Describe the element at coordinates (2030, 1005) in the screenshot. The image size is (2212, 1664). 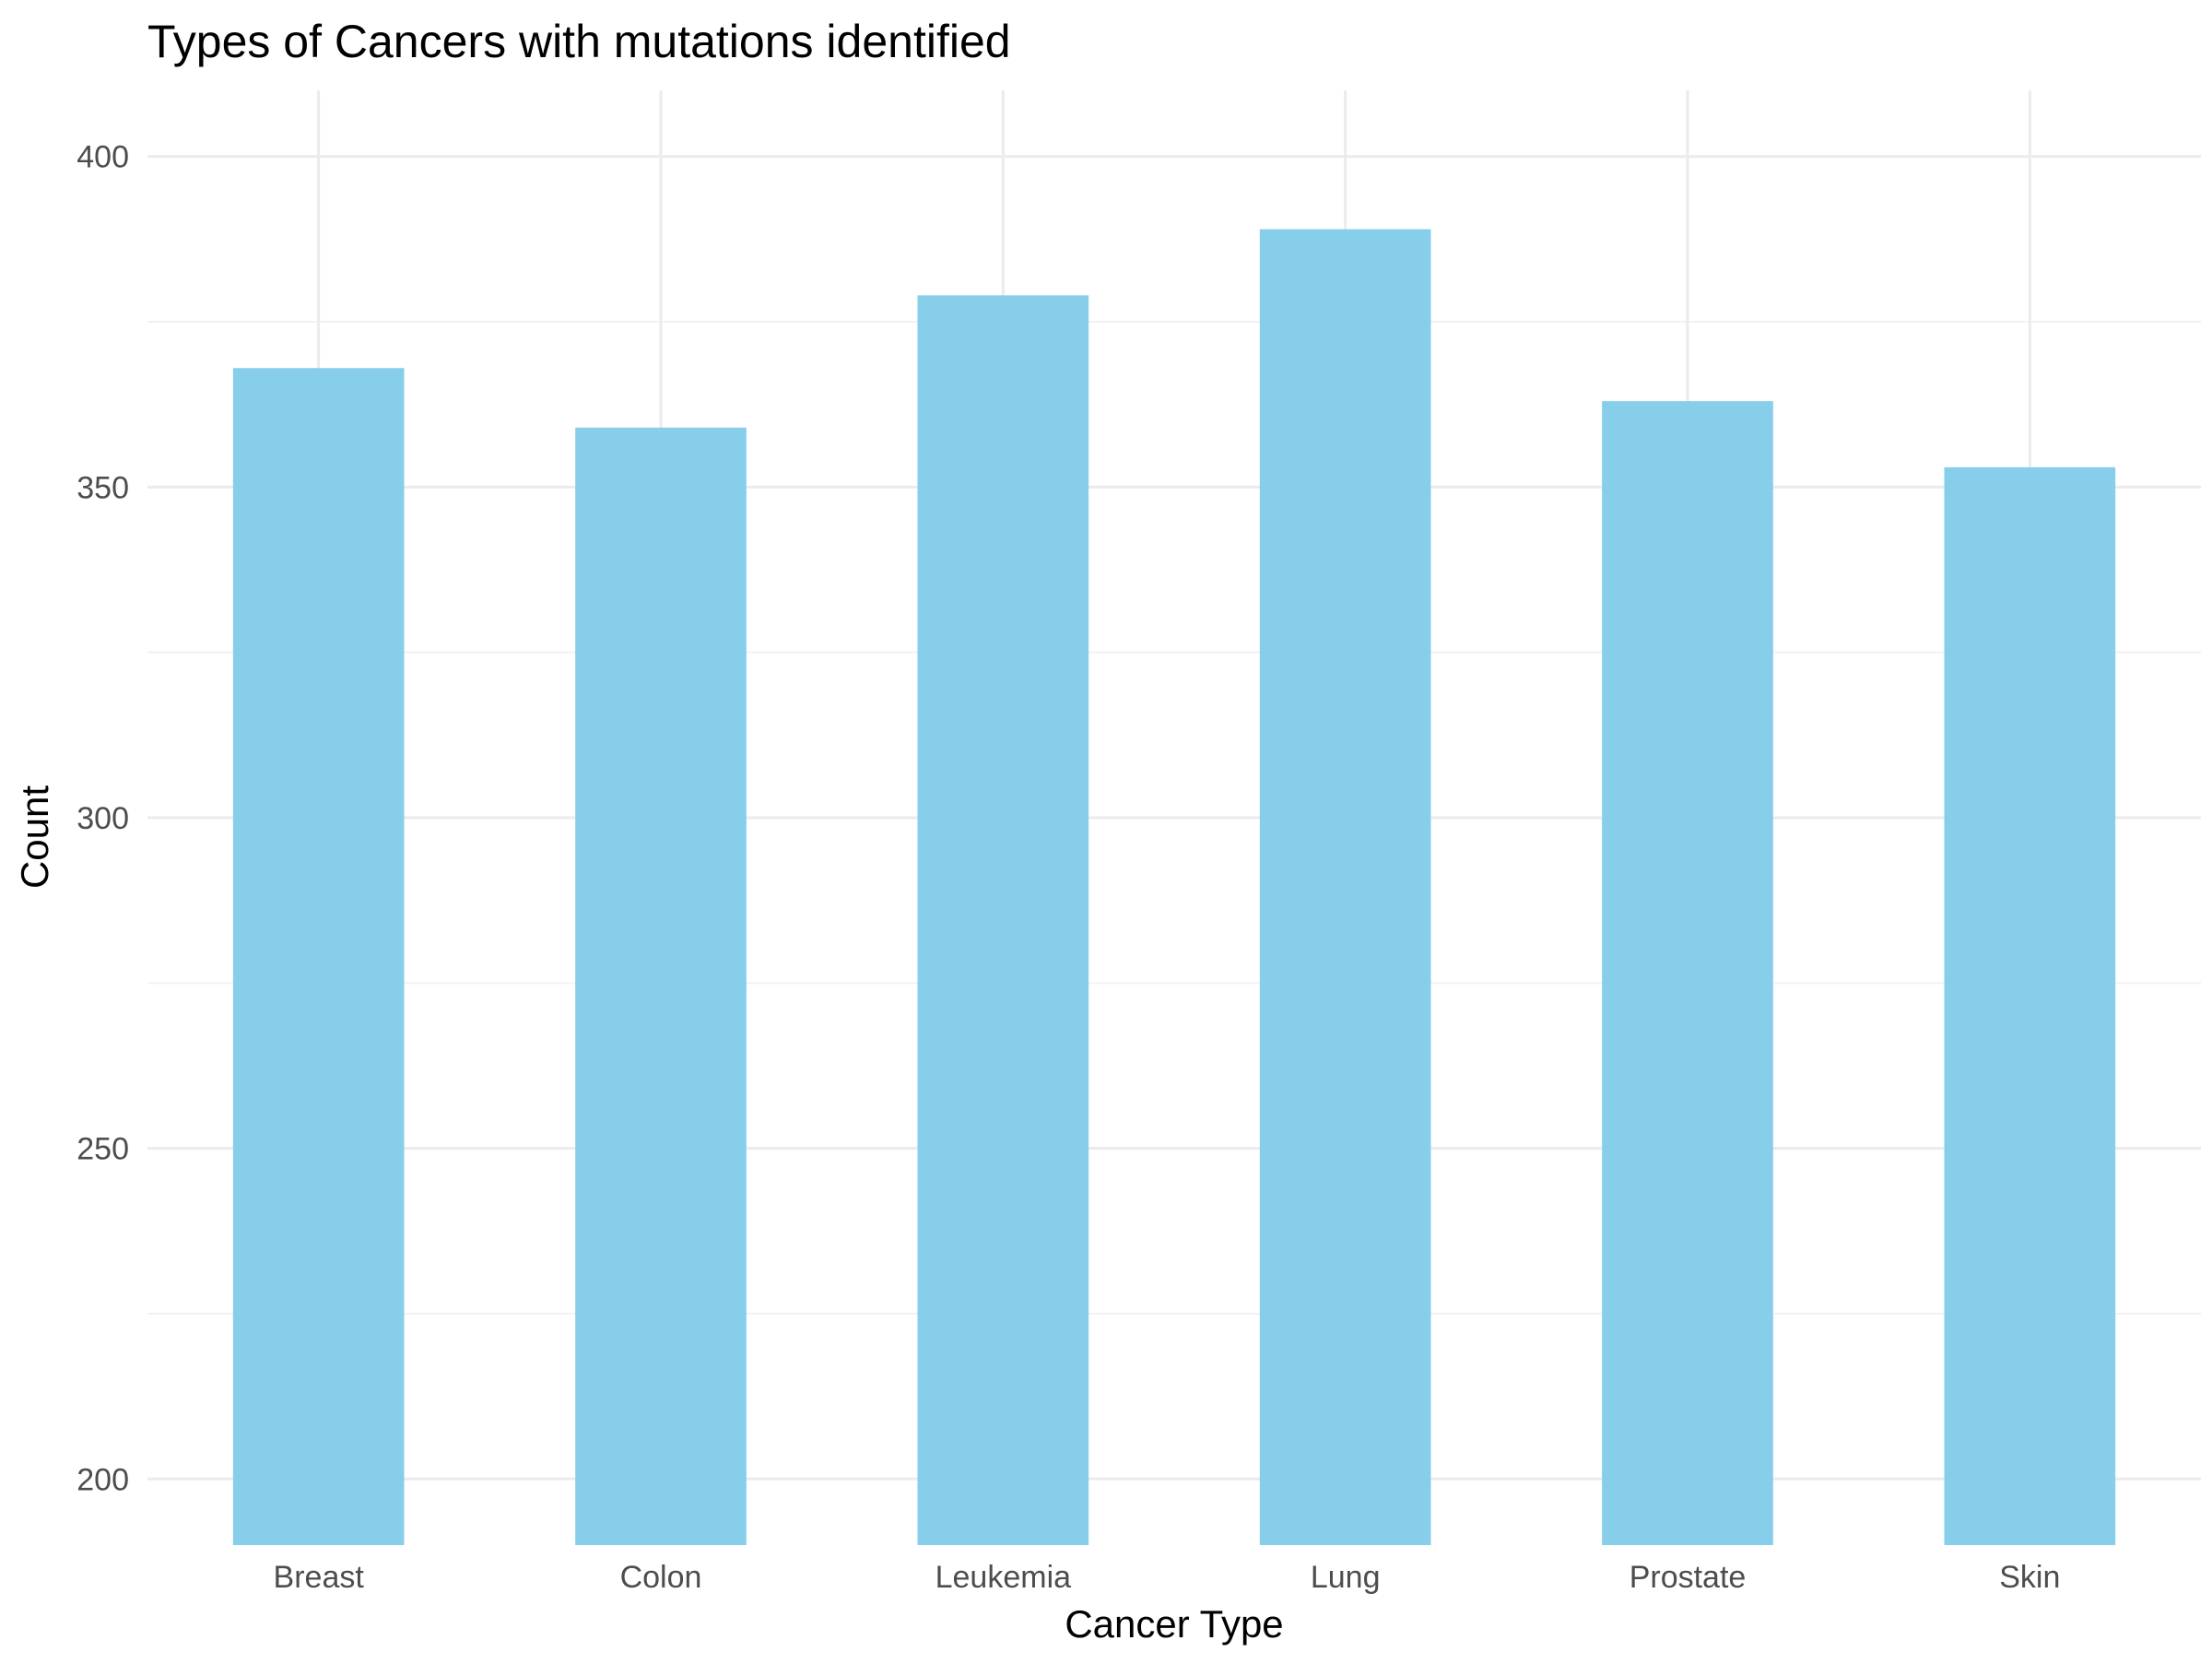
I see `bar-skin` at that location.